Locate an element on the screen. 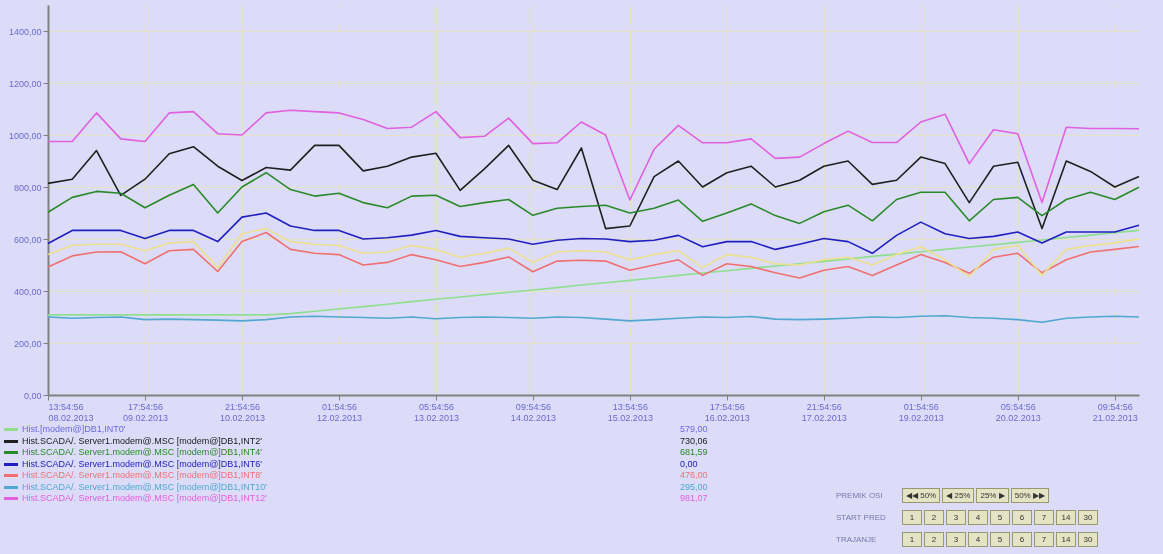  text: START PRED is located at coordinates (861, 517).